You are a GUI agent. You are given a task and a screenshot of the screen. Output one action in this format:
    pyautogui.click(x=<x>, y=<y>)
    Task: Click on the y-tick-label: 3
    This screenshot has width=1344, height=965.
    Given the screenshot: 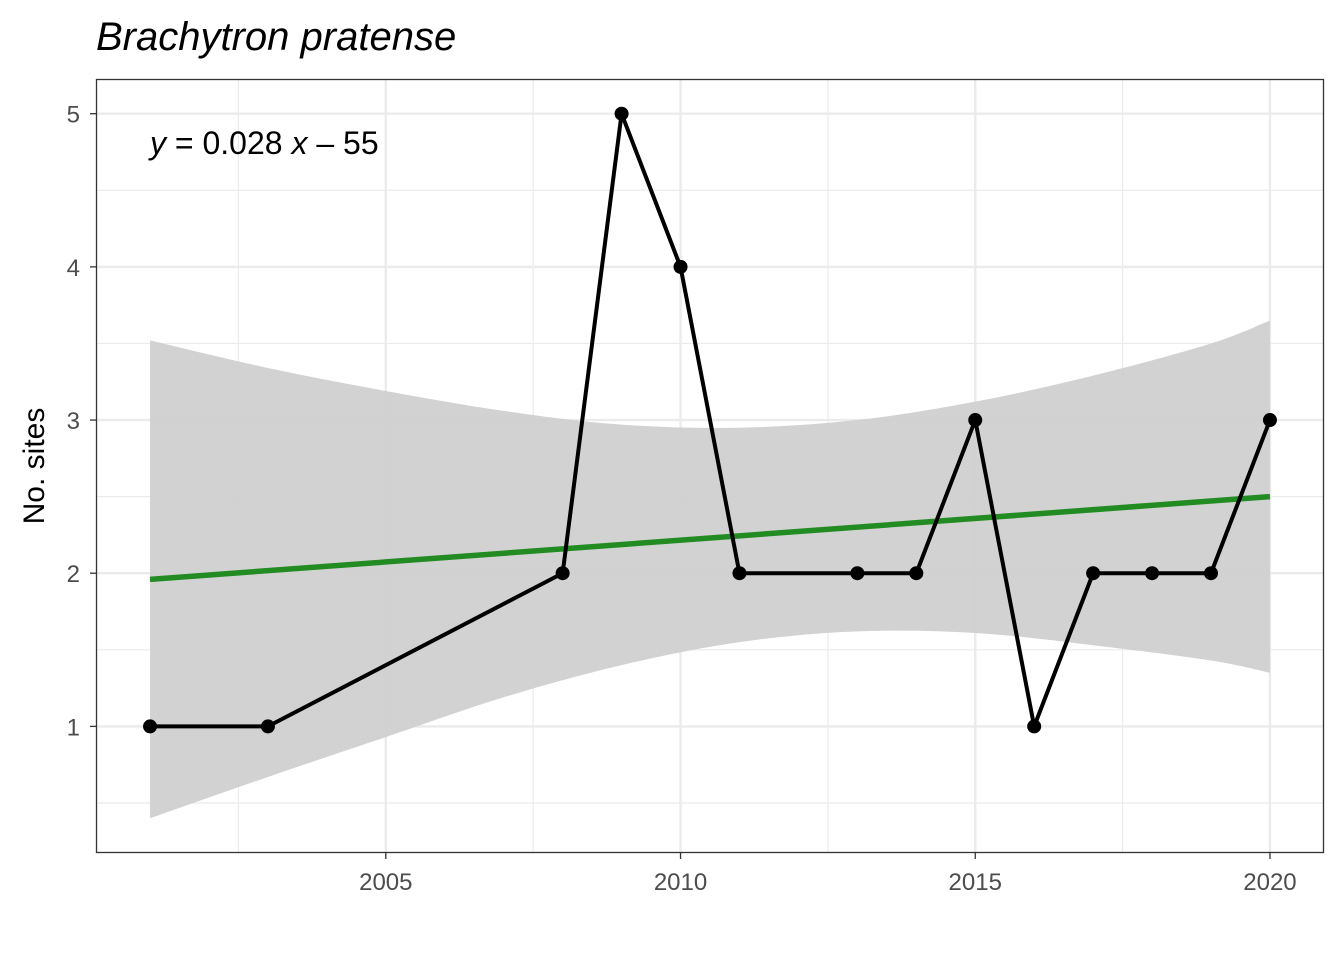 What is the action you would take?
    pyautogui.click(x=73, y=421)
    